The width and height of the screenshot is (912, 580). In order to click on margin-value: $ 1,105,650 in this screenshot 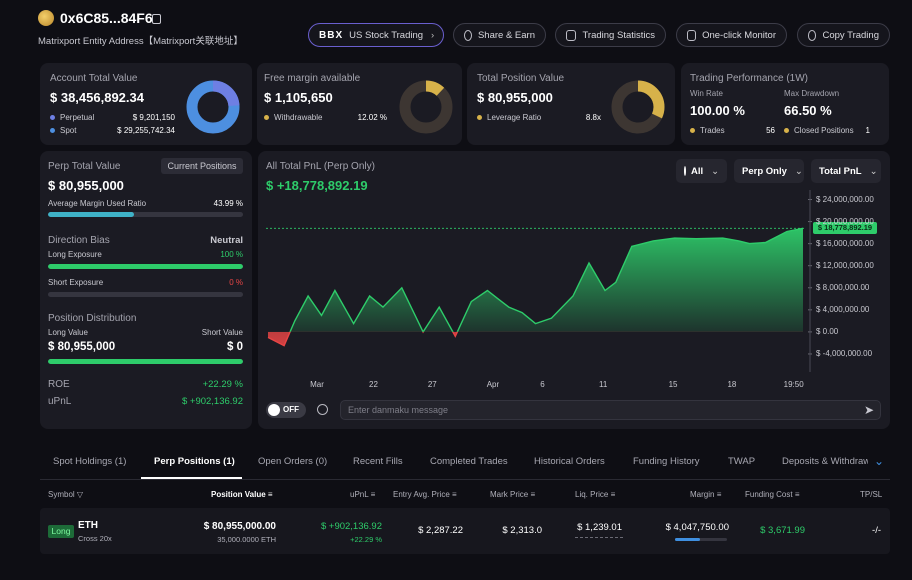, I will do `click(298, 97)`.